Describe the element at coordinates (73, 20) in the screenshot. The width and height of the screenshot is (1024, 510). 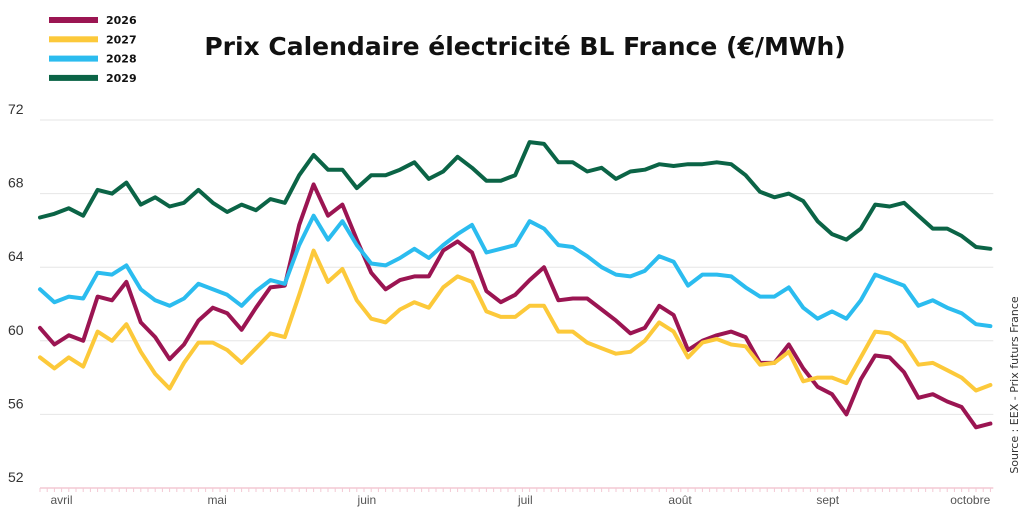
I see `legend-swatch-2026` at that location.